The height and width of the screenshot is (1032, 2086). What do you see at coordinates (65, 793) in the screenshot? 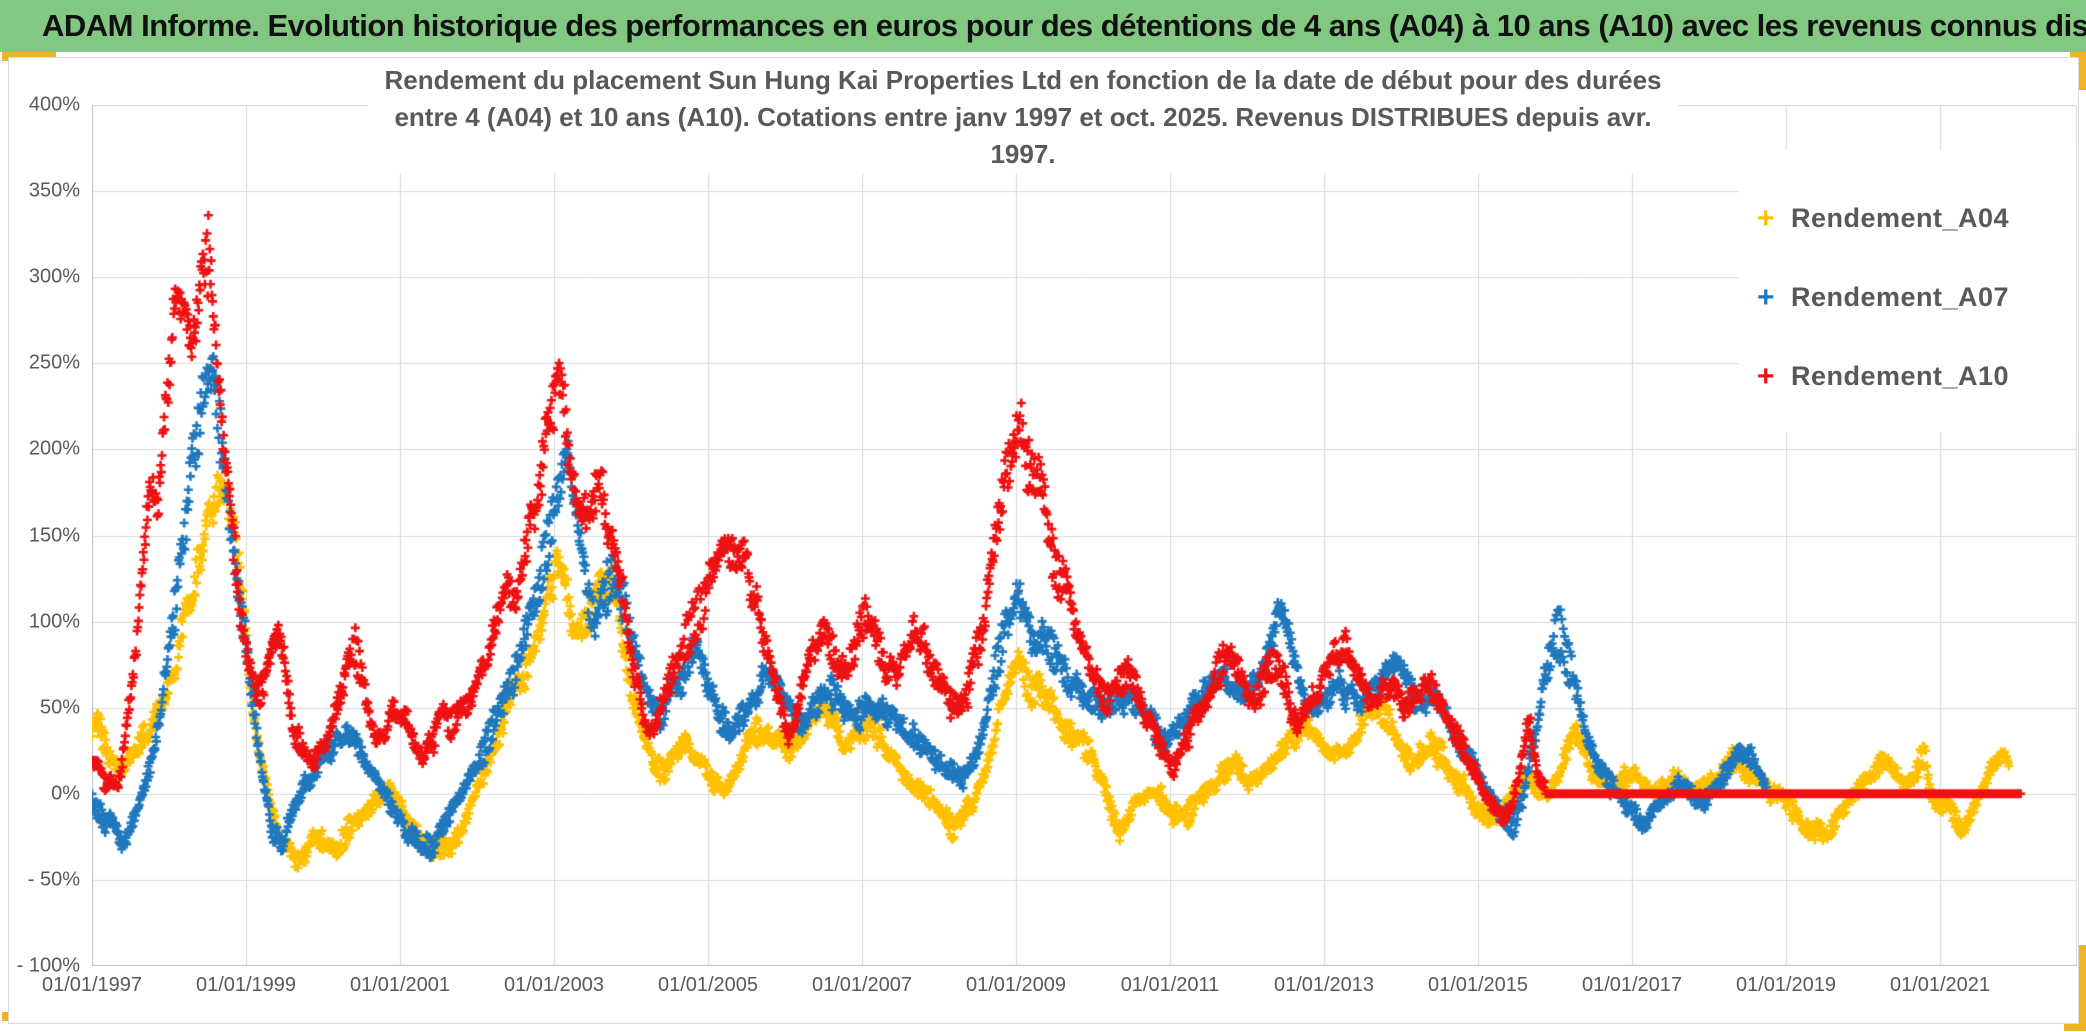
I see `y-tick-label: 0%` at bounding box center [65, 793].